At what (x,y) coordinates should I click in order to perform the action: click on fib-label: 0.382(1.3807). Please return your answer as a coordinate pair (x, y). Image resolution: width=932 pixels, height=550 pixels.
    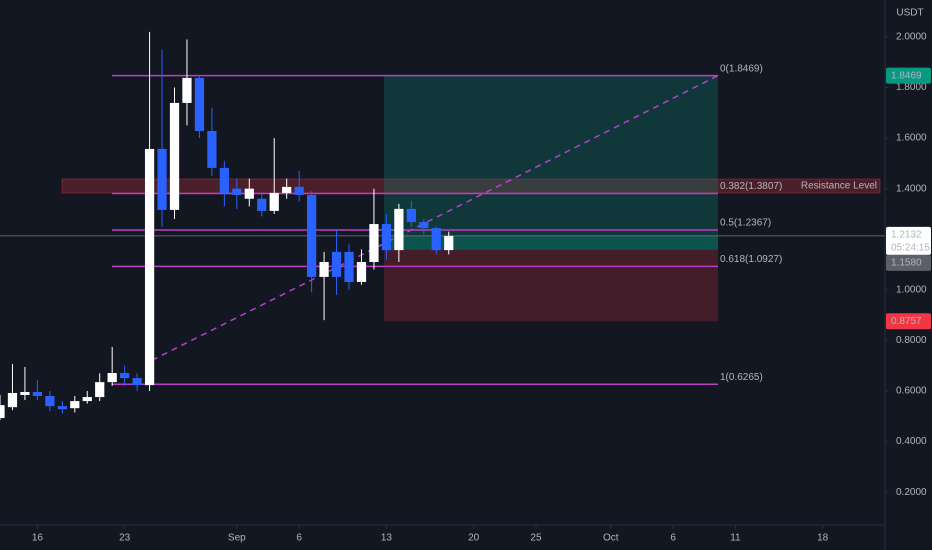
    Looking at the image, I should click on (751, 186).